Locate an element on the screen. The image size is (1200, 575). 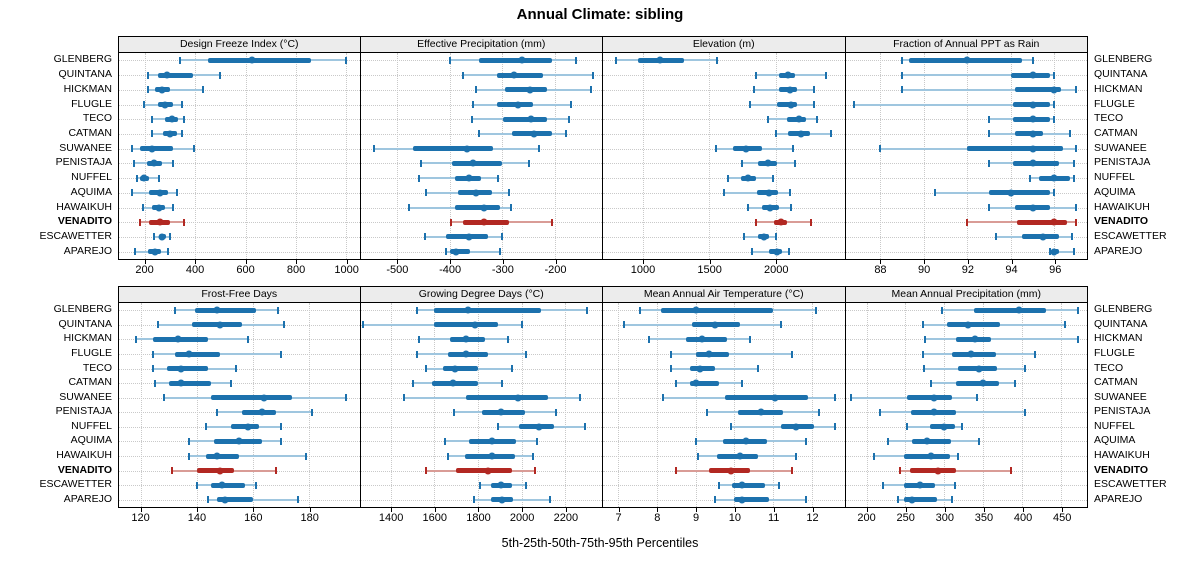
site-label: ESCAWETTER is located at coordinates (1130, 484).